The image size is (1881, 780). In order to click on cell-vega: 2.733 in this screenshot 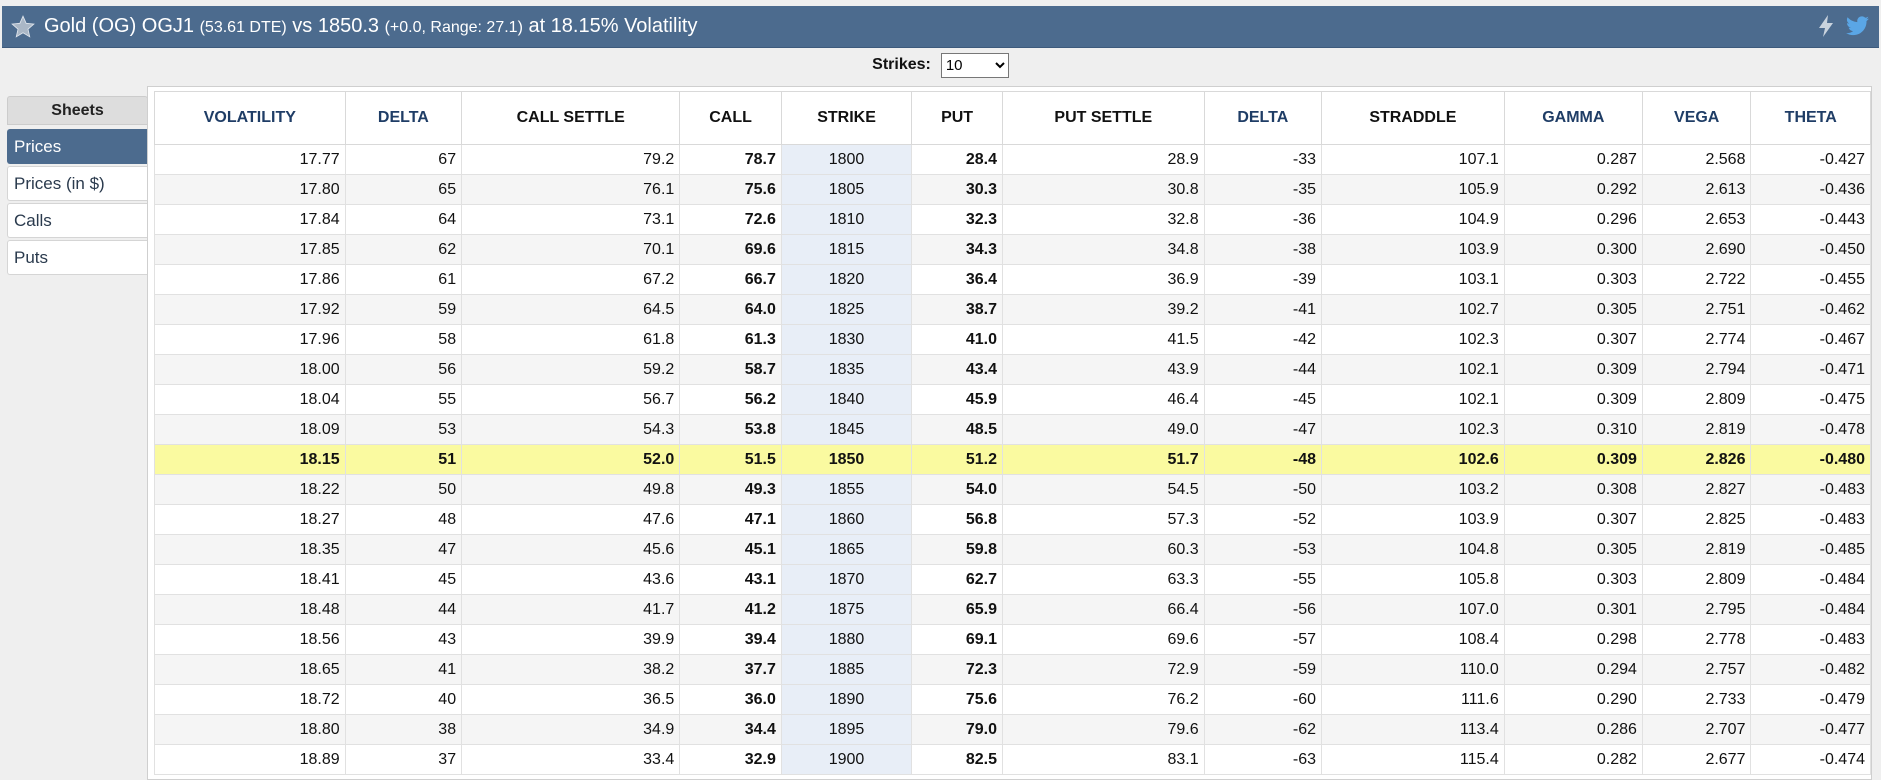, I will do `click(1696, 699)`.